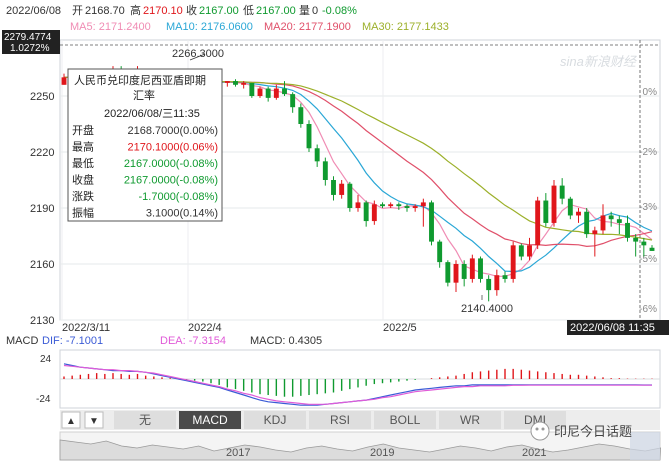 This screenshot has height=466, width=672. What do you see at coordinates (42, 209) in the screenshot?
I see `y-tick-label: 2190` at bounding box center [42, 209].